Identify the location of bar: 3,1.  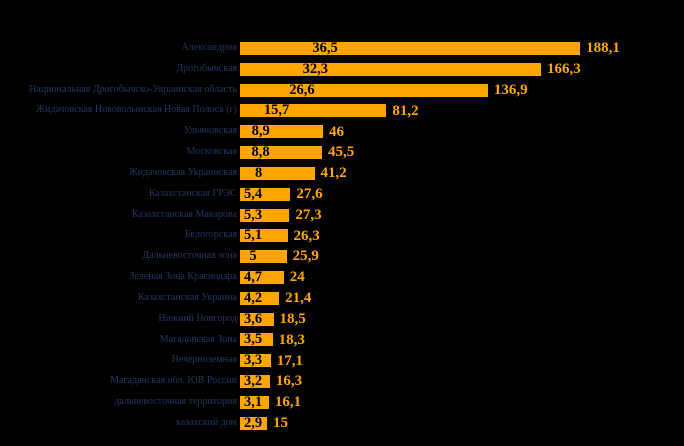
(254, 401).